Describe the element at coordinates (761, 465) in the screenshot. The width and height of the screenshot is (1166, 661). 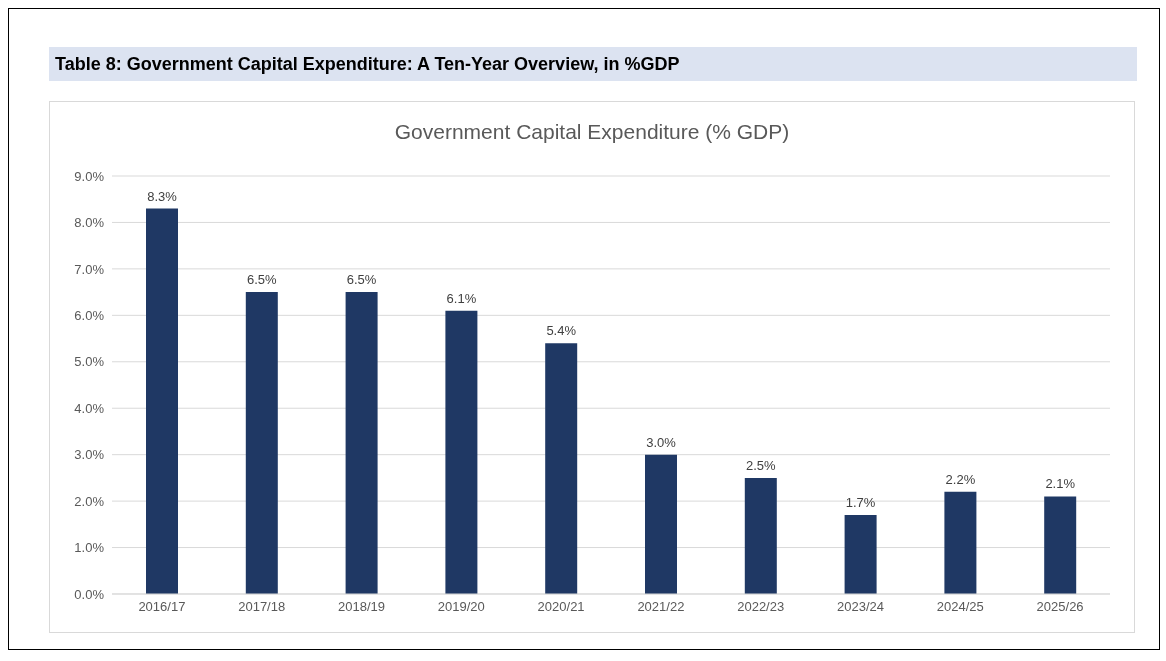
I see `data-label: 2.5%` at that location.